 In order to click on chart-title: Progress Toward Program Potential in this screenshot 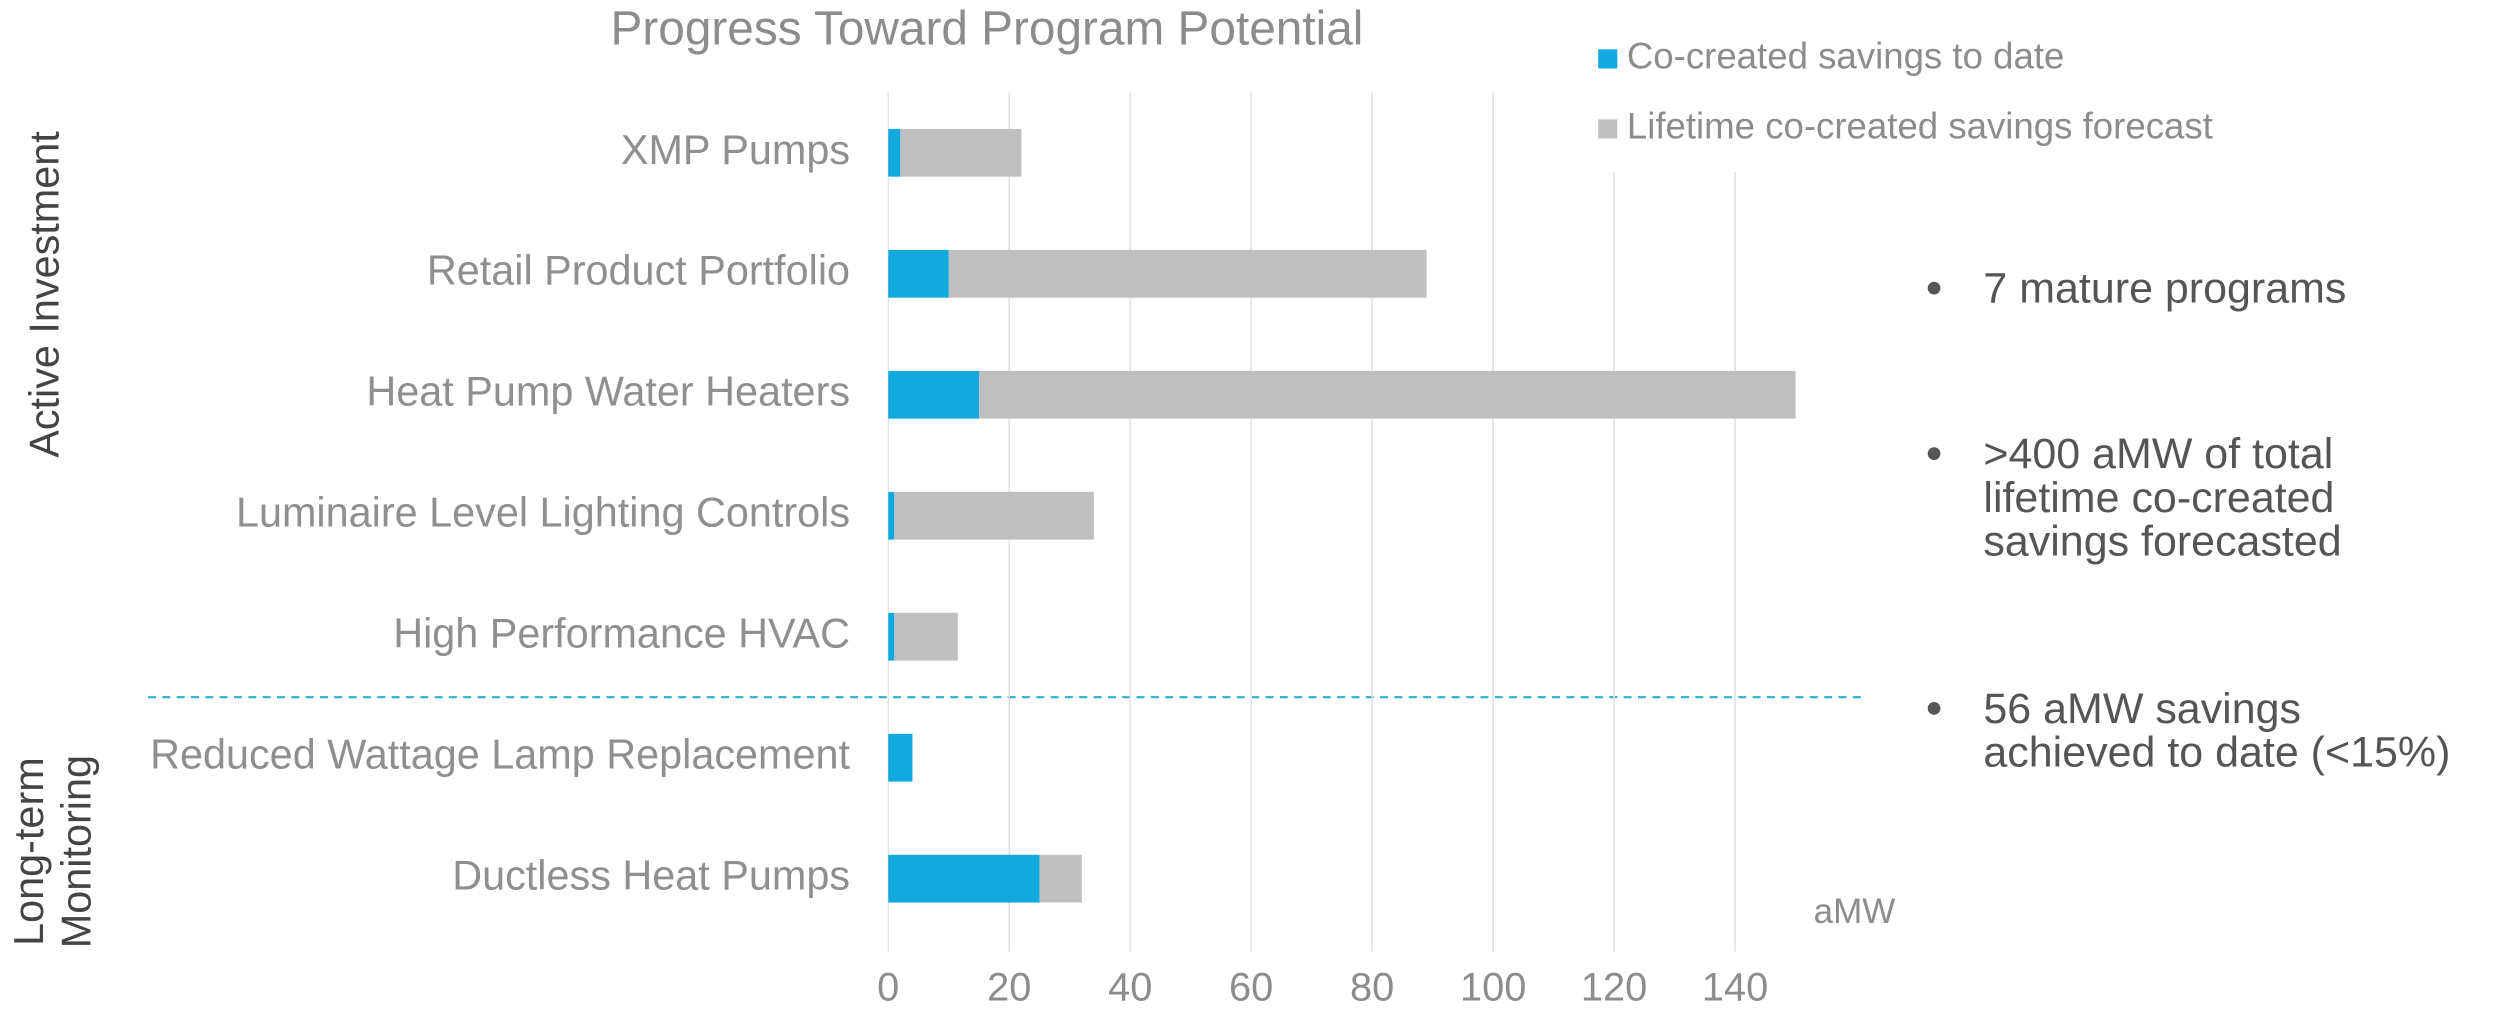, I will do `click(987, 28)`.